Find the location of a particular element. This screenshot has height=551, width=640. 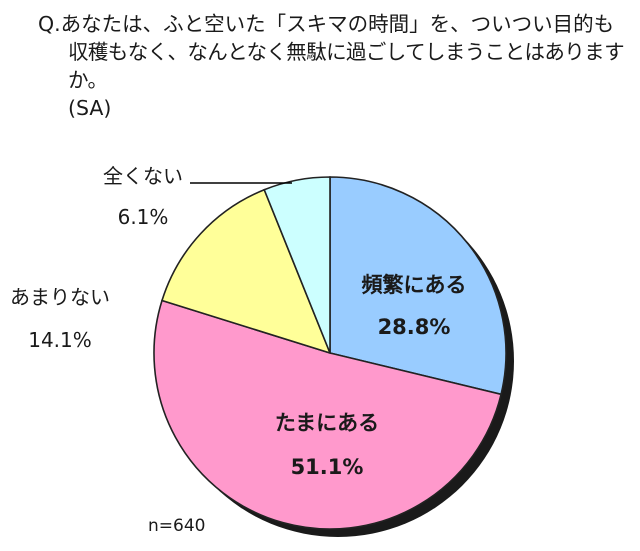

question-line-1: Q.あなたは、ふと空いた「スキマの時間」を、ついつい目的も is located at coordinates (326, 24).